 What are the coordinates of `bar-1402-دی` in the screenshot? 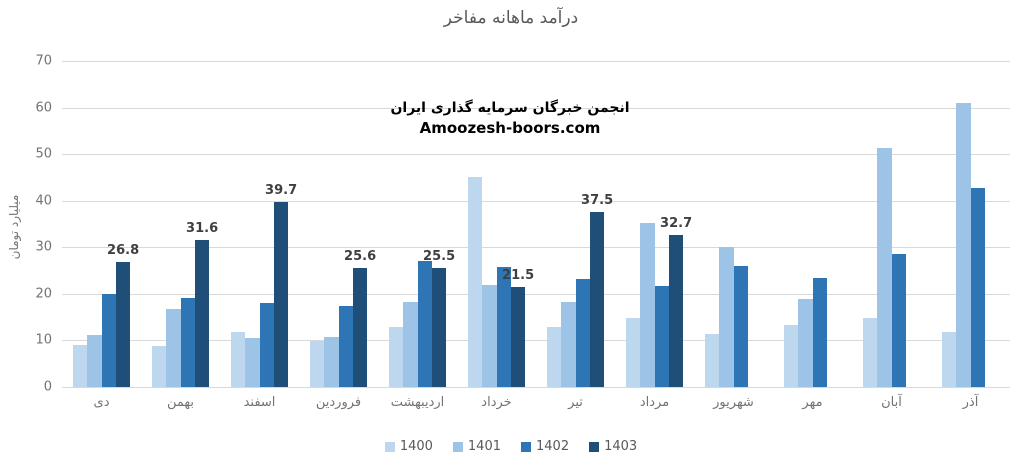 It's located at (108, 340).